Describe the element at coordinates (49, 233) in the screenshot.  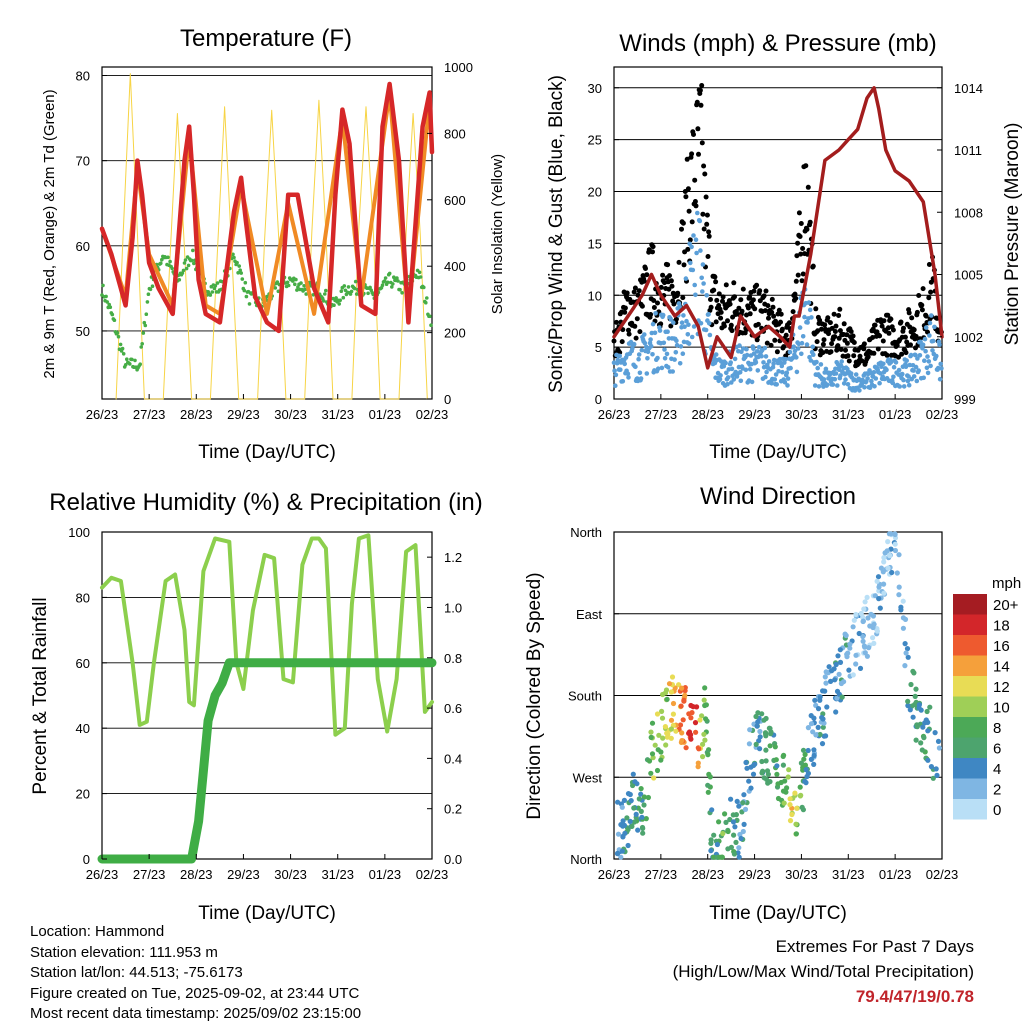
I see `temperature-y-label: 2m & 9m T (Red, Orange) & 2m Td (Green)` at that location.